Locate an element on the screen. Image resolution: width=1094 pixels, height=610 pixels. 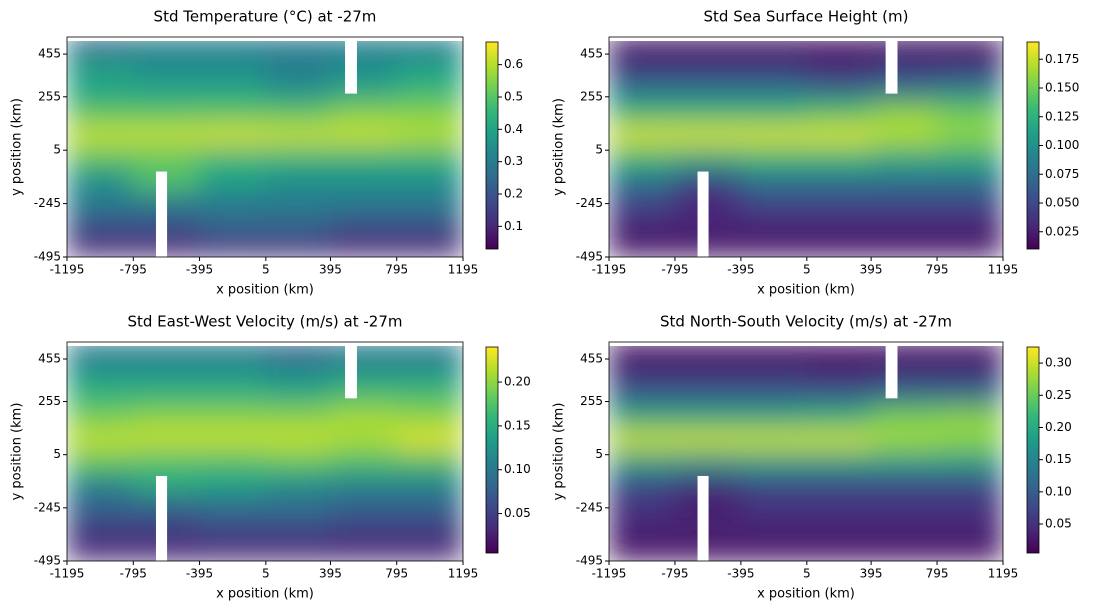
heatmap-clip is located at coordinates (806, 451).